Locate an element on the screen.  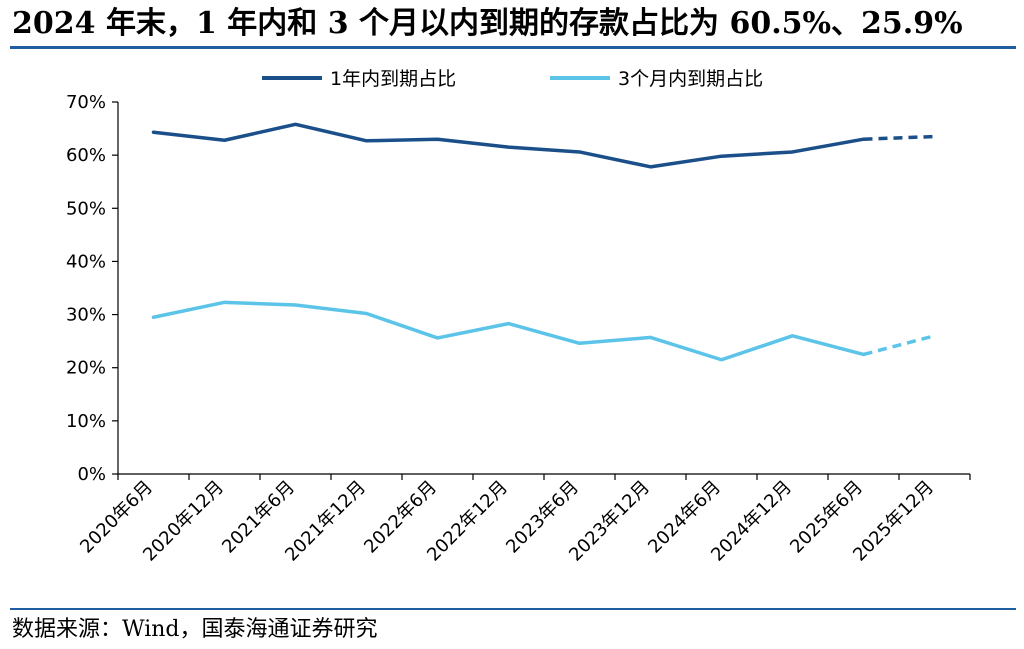
legend: 1年内到期占比 3个月内到期占比 is located at coordinates (512, 79).